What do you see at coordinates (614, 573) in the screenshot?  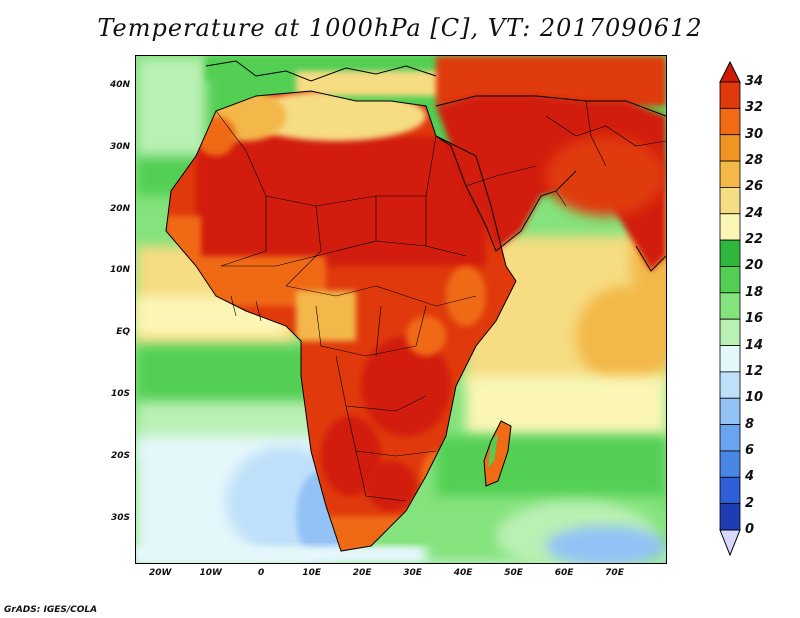 I see `lon-tick-label: 70E` at bounding box center [614, 573].